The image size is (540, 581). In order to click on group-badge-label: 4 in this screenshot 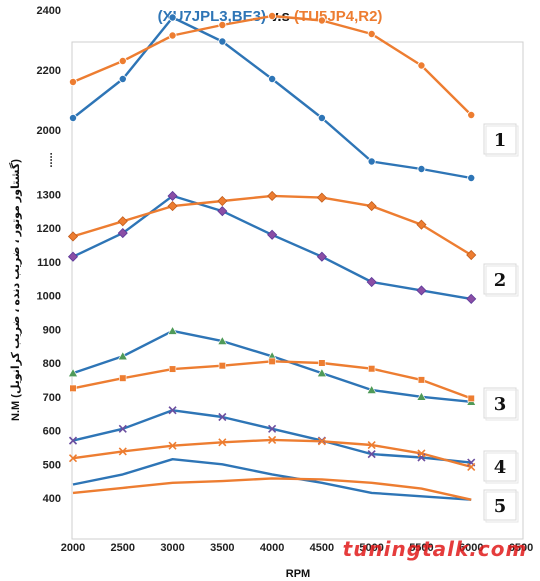, I will do `click(500, 467)`.